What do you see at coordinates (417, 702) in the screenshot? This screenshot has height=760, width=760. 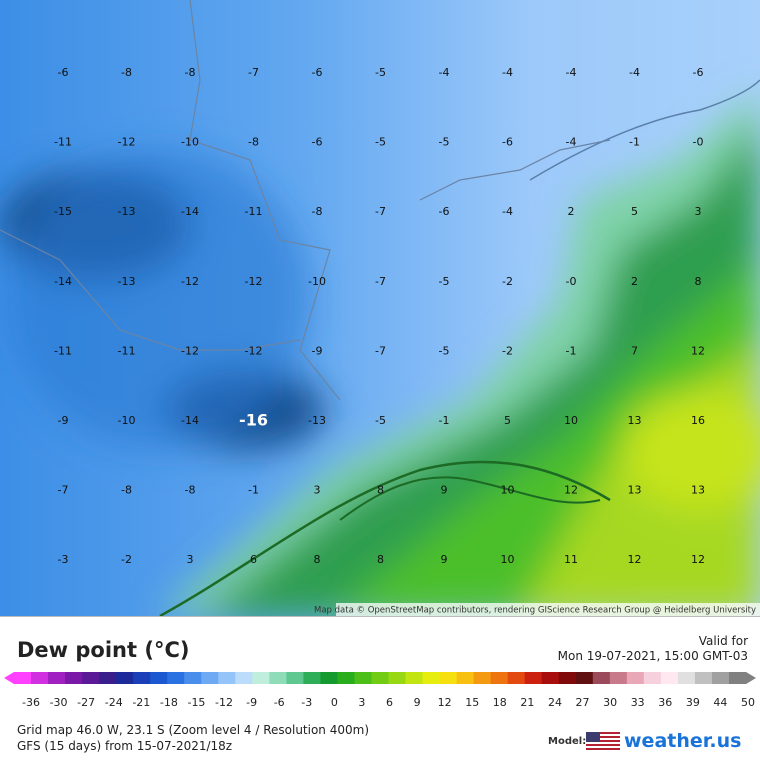 I see `legend-tick-label: 9` at bounding box center [417, 702].